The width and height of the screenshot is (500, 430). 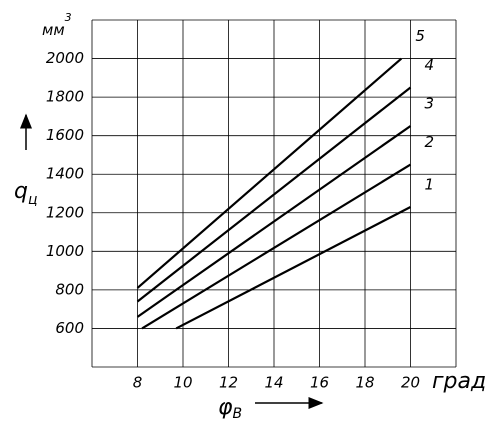 What do you see at coordinates (65, 135) in the screenshot?
I see `y-tick-label: 1600` at bounding box center [65, 135].